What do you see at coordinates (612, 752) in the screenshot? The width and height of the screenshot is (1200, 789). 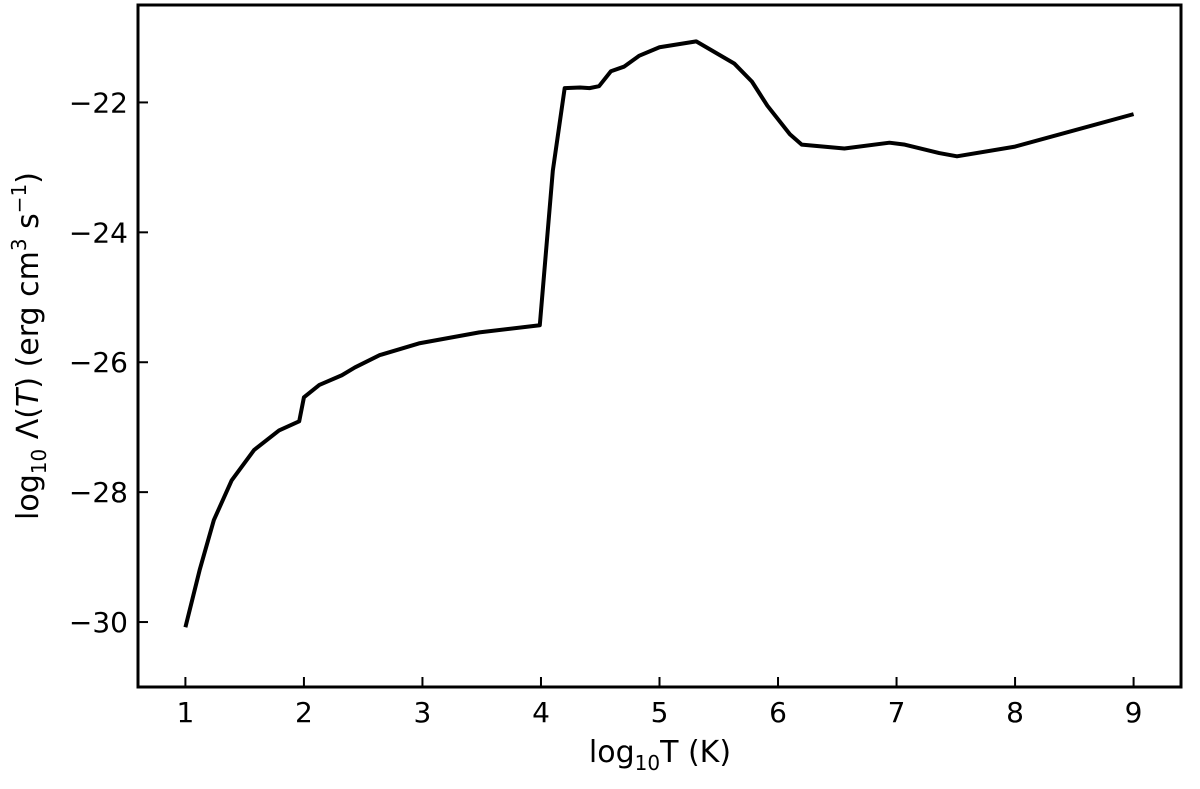 I see `x-label-part: log` at bounding box center [612, 752].